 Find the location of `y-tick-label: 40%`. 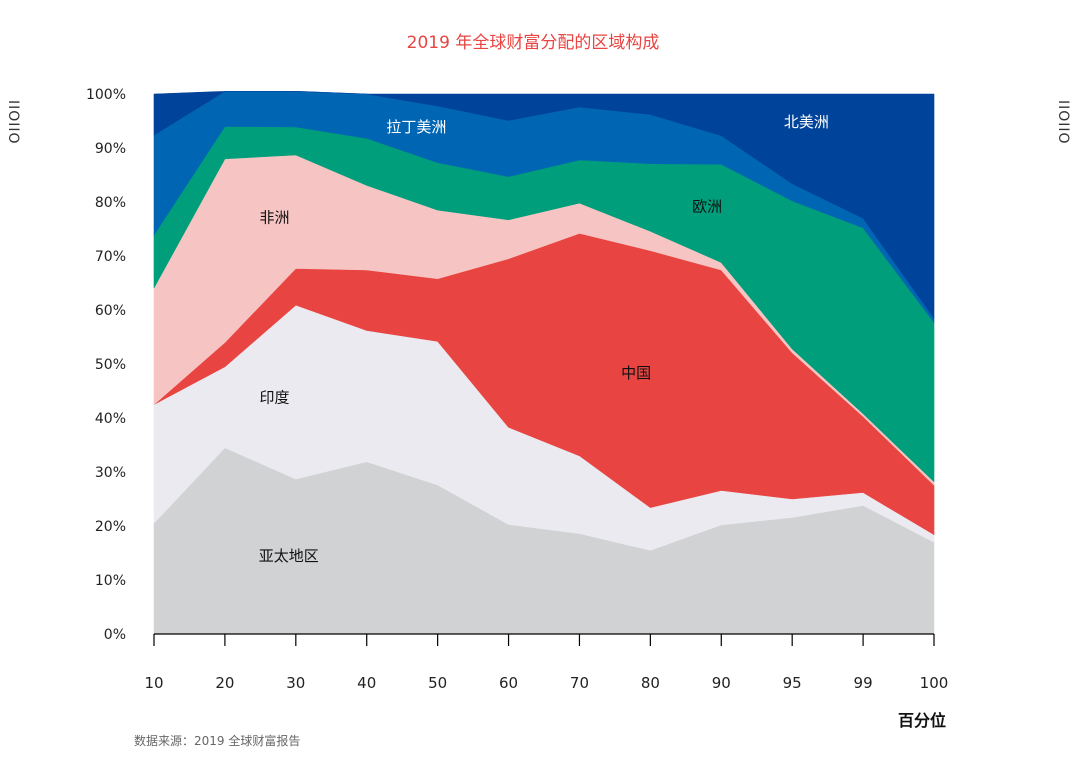

y-tick-label: 40% is located at coordinates (110, 419).